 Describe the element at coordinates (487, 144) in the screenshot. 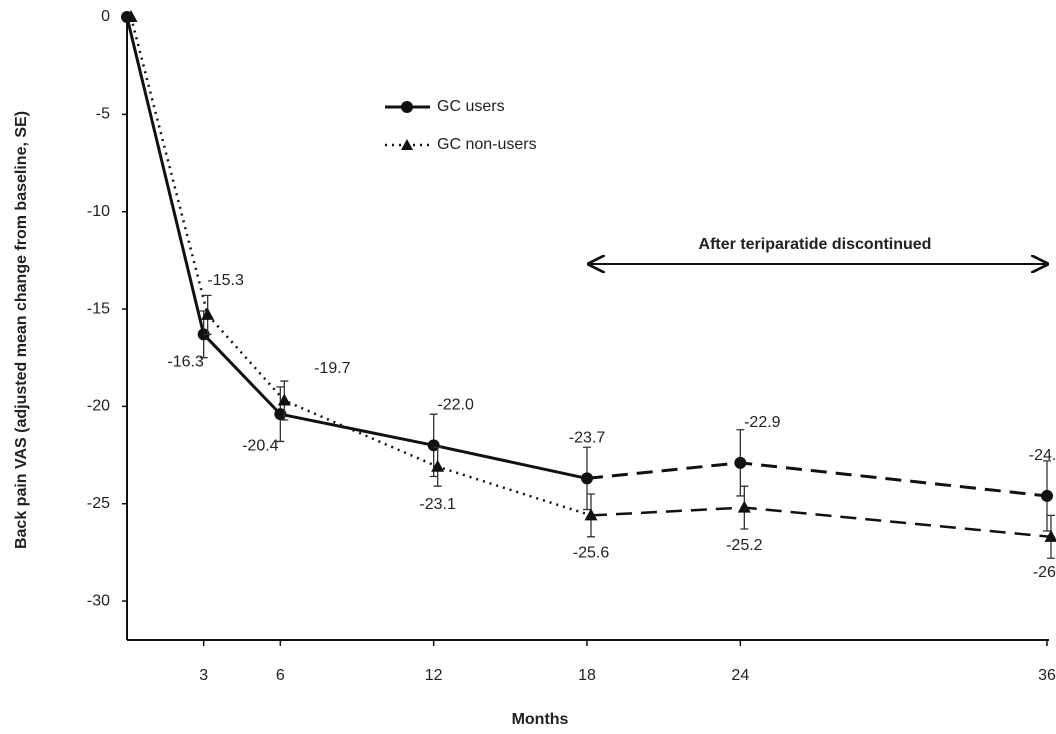

I see `legend-label: GC non-users` at that location.